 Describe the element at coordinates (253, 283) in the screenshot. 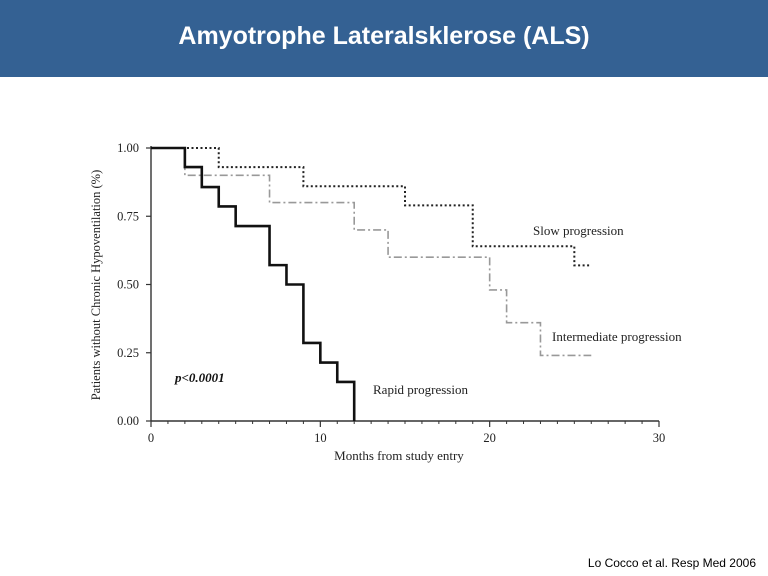

I see `series-line-rapid` at that location.